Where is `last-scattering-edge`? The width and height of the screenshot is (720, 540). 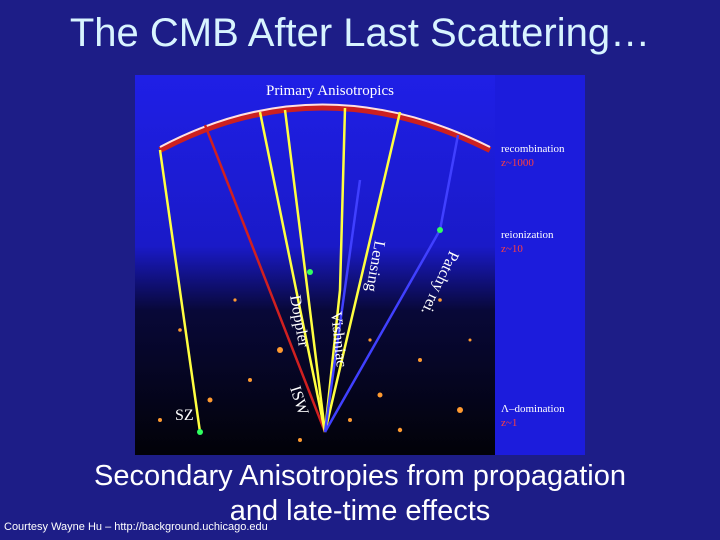
last-scattering-edge is located at coordinates (325, 125).